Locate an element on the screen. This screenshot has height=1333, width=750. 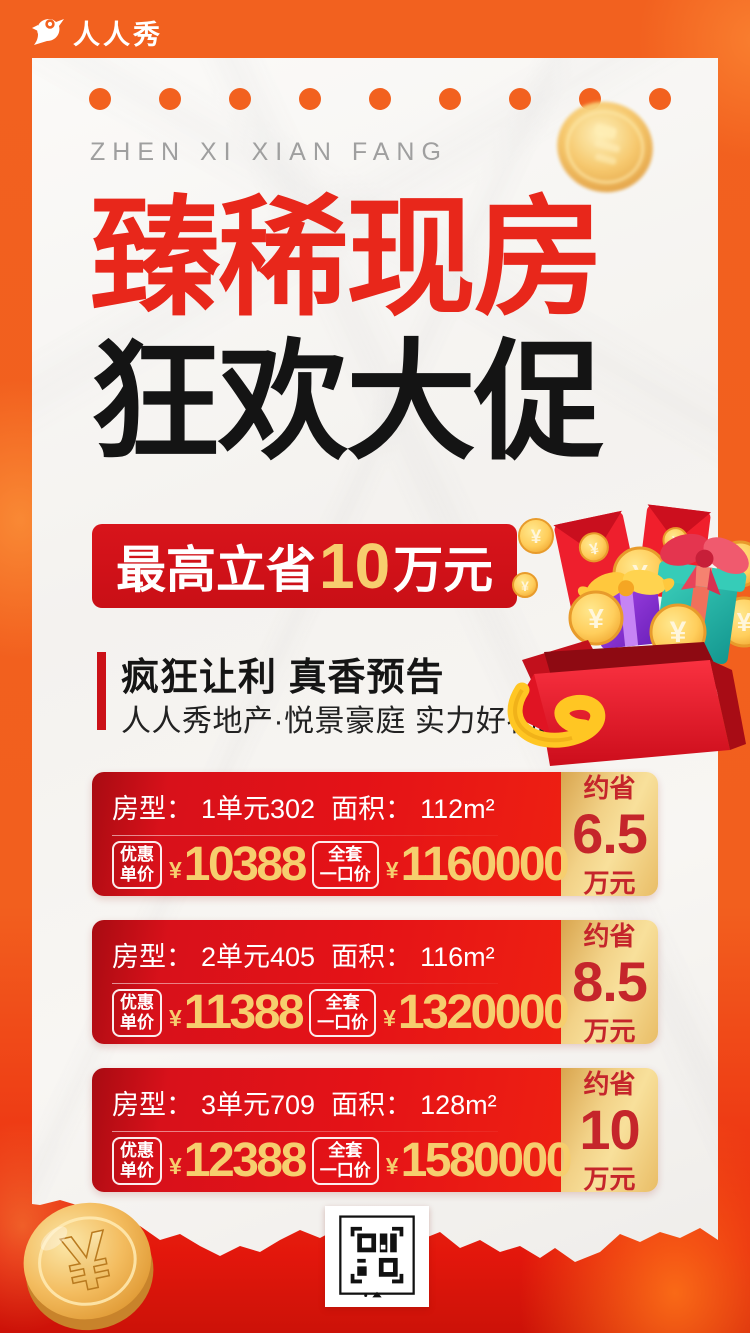
gold-coin-icon: ¥ is located at coordinates (88, 1263).